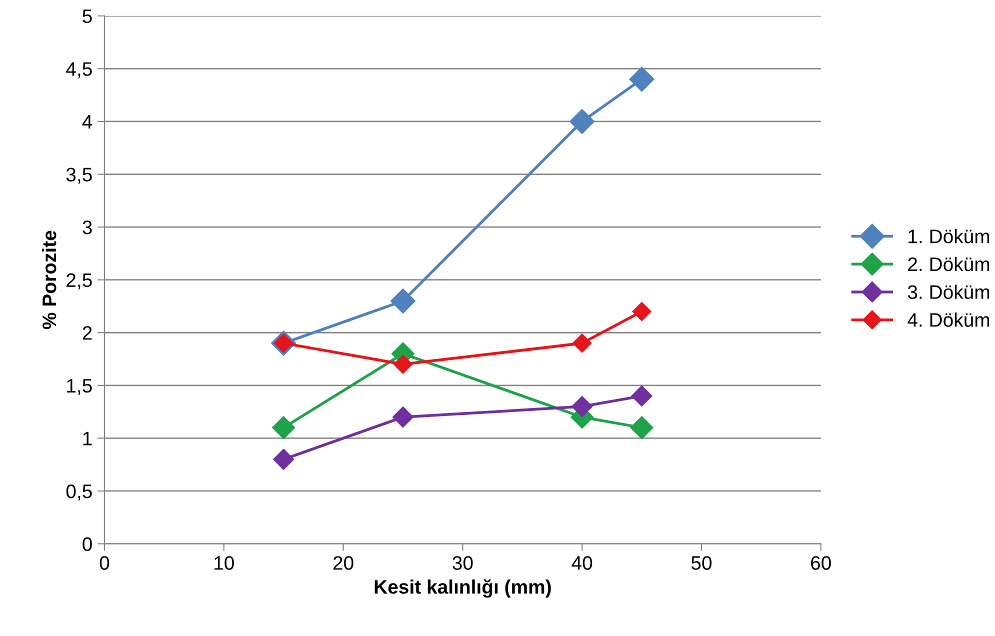  Describe the element at coordinates (343, 563) in the screenshot. I see `x-tick-label: 20` at that location.